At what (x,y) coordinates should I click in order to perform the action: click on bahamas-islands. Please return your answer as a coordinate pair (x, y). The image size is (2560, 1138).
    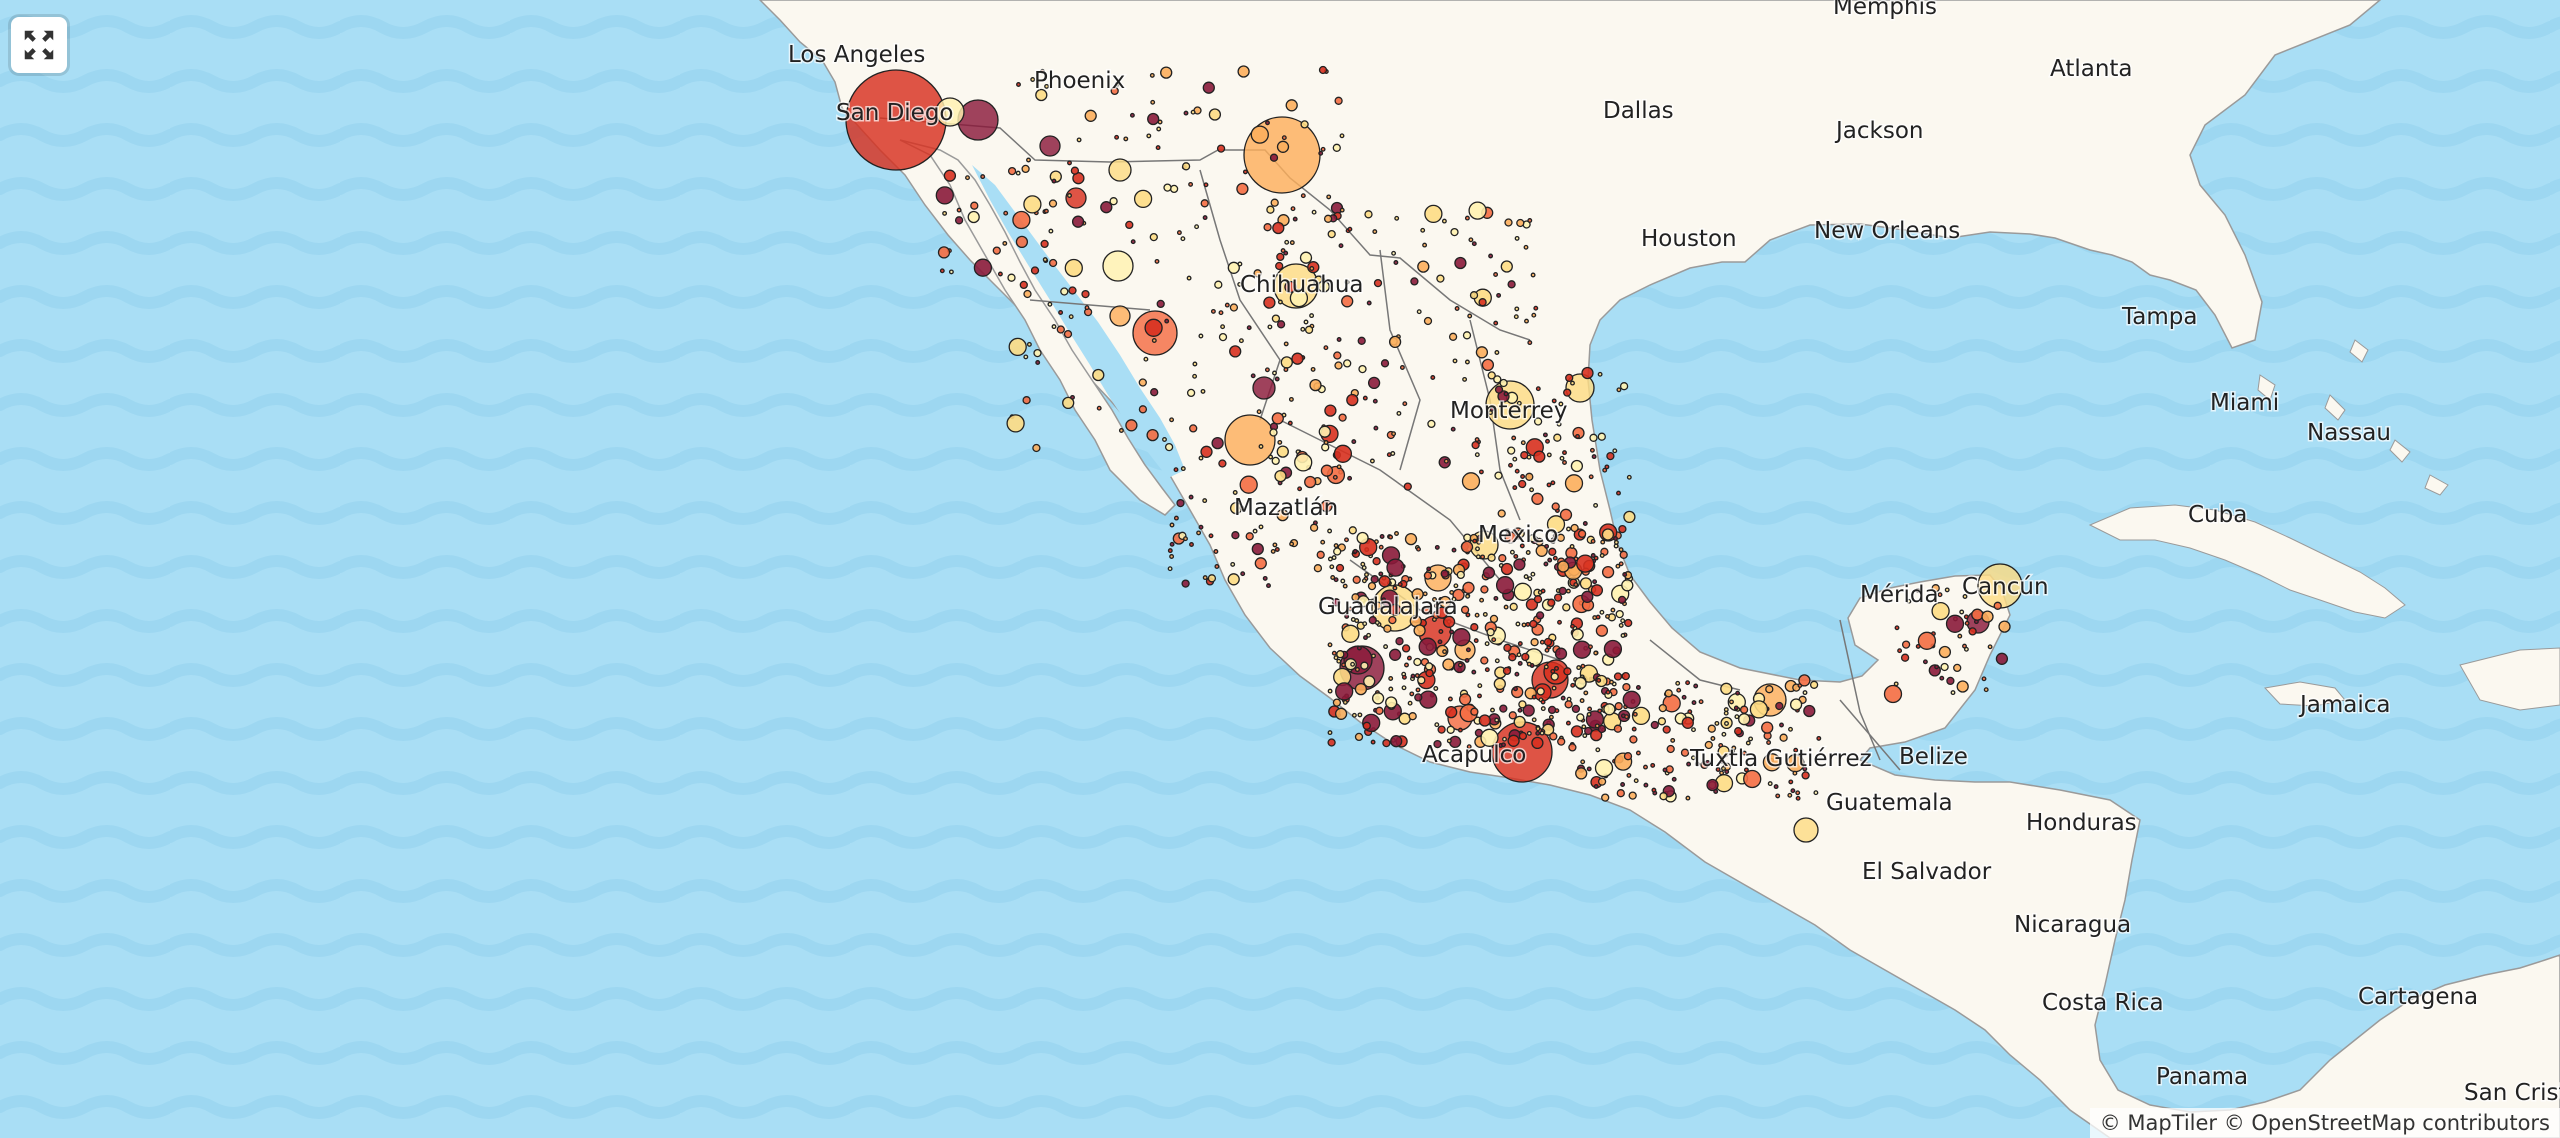
    Looking at the image, I should click on (2353, 417).